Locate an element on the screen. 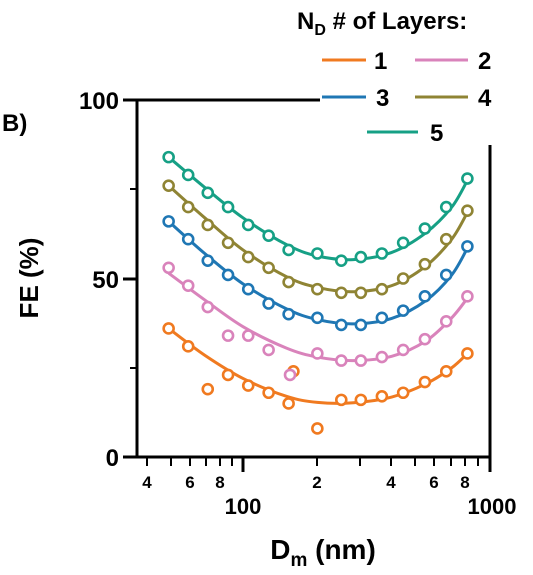 The width and height of the screenshot is (533, 575). legend-title: ND # of Layers: is located at coordinates (382, 23).